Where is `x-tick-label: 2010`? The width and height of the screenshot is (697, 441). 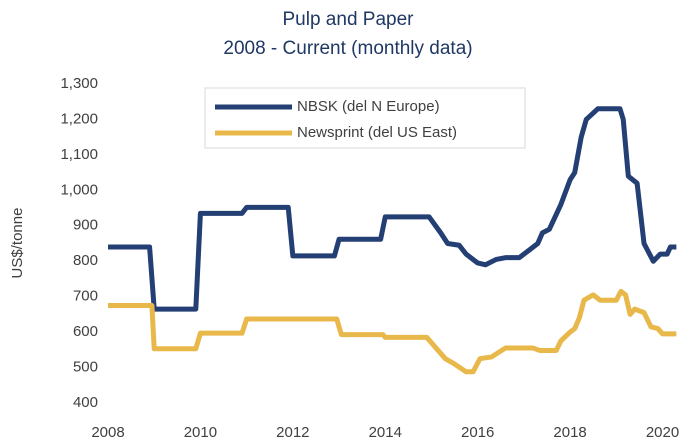 x-tick-label: 2010 is located at coordinates (200, 432).